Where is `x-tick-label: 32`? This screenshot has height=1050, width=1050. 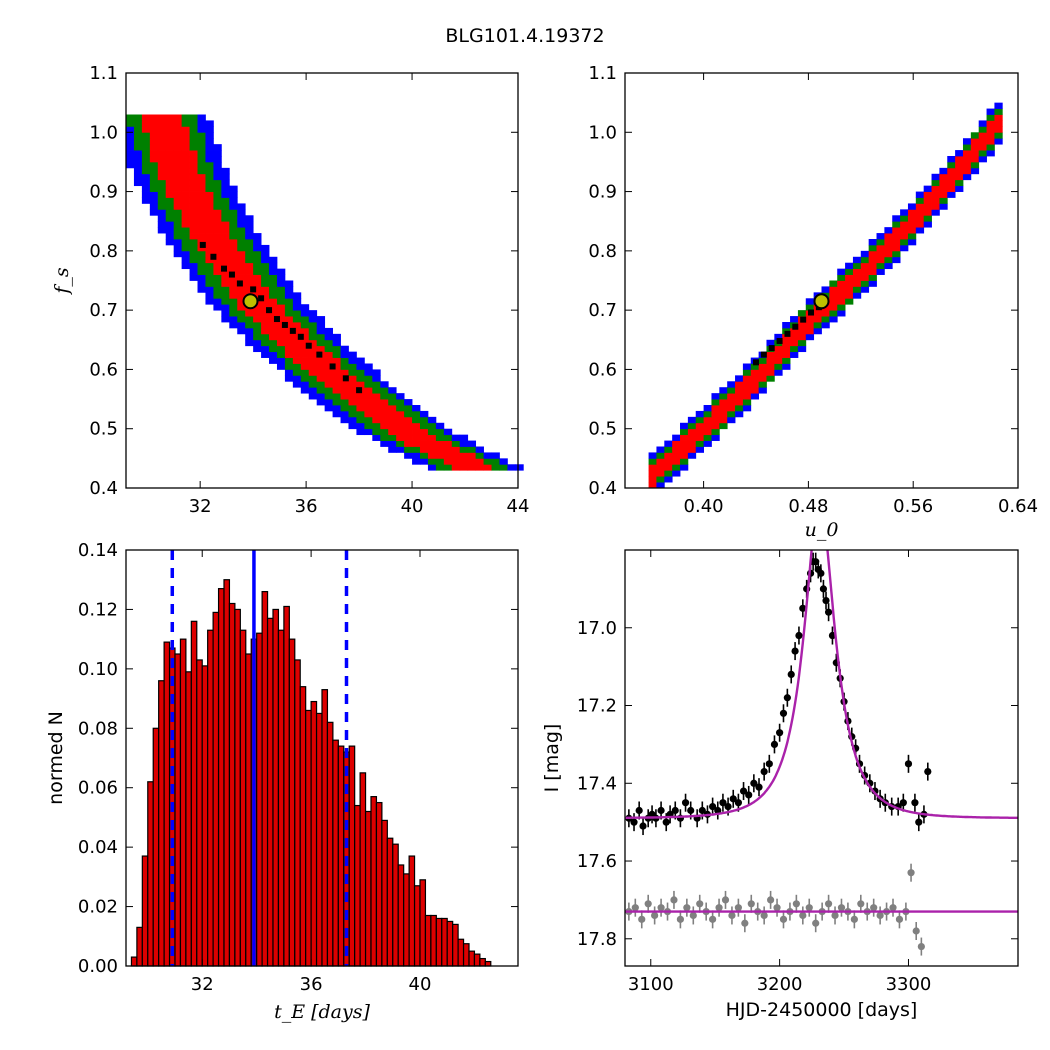 x-tick-label: 32 is located at coordinates (200, 506).